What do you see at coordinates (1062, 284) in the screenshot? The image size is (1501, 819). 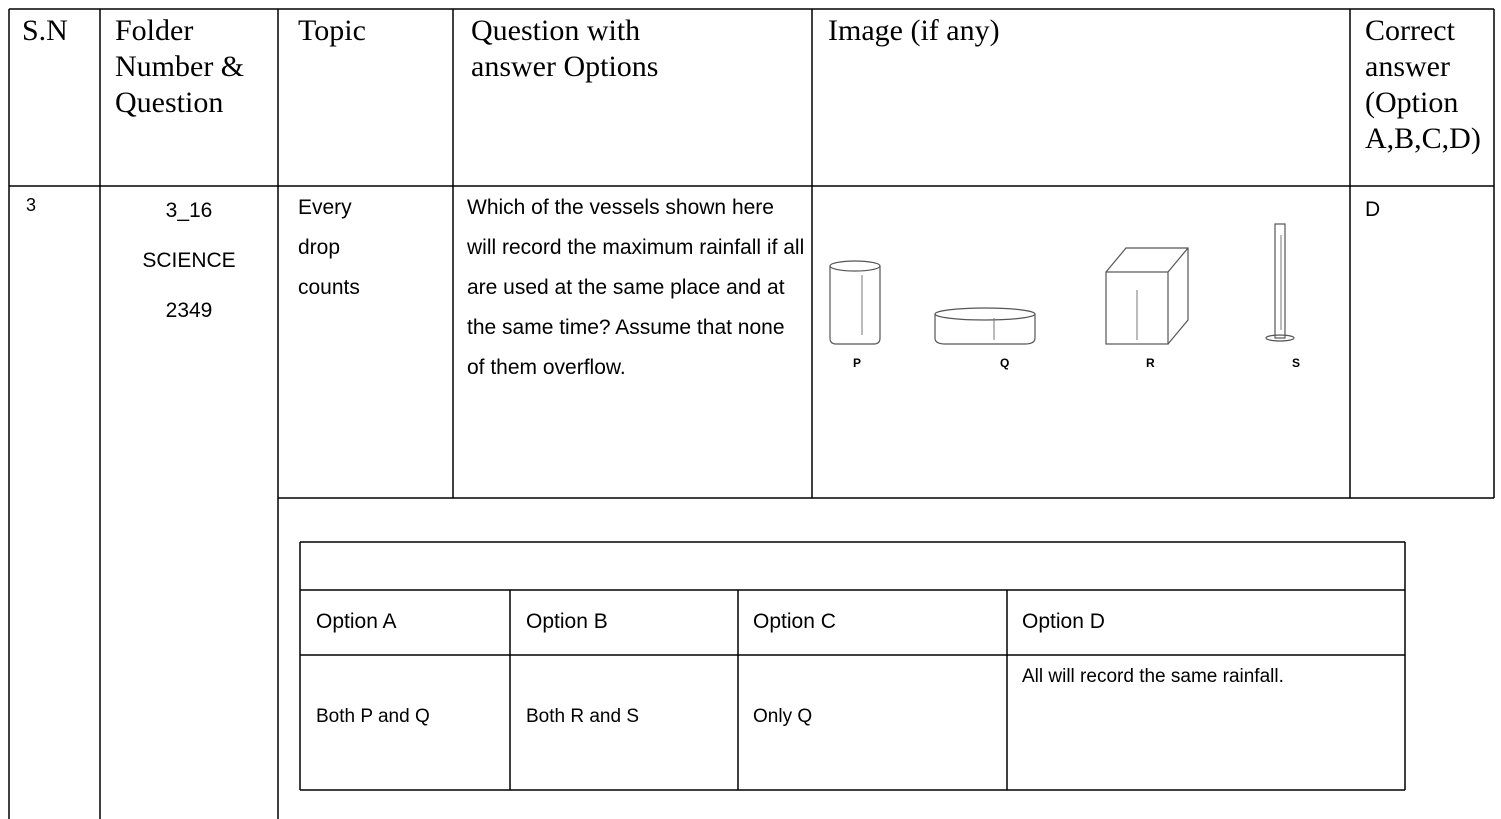 I see `vessel-illustration` at bounding box center [1062, 284].